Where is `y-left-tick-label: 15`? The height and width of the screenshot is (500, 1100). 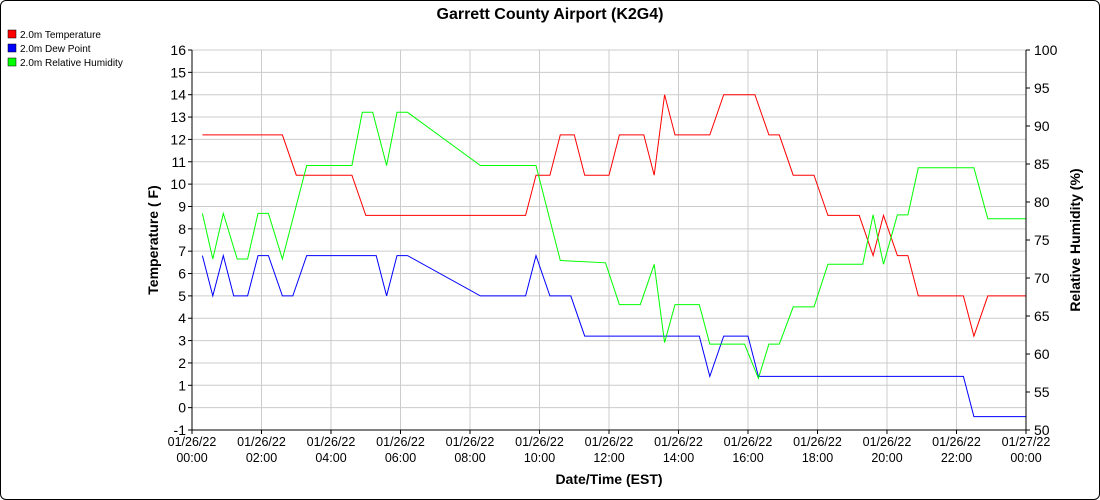
y-left-tick-label: 15 is located at coordinates (178, 72).